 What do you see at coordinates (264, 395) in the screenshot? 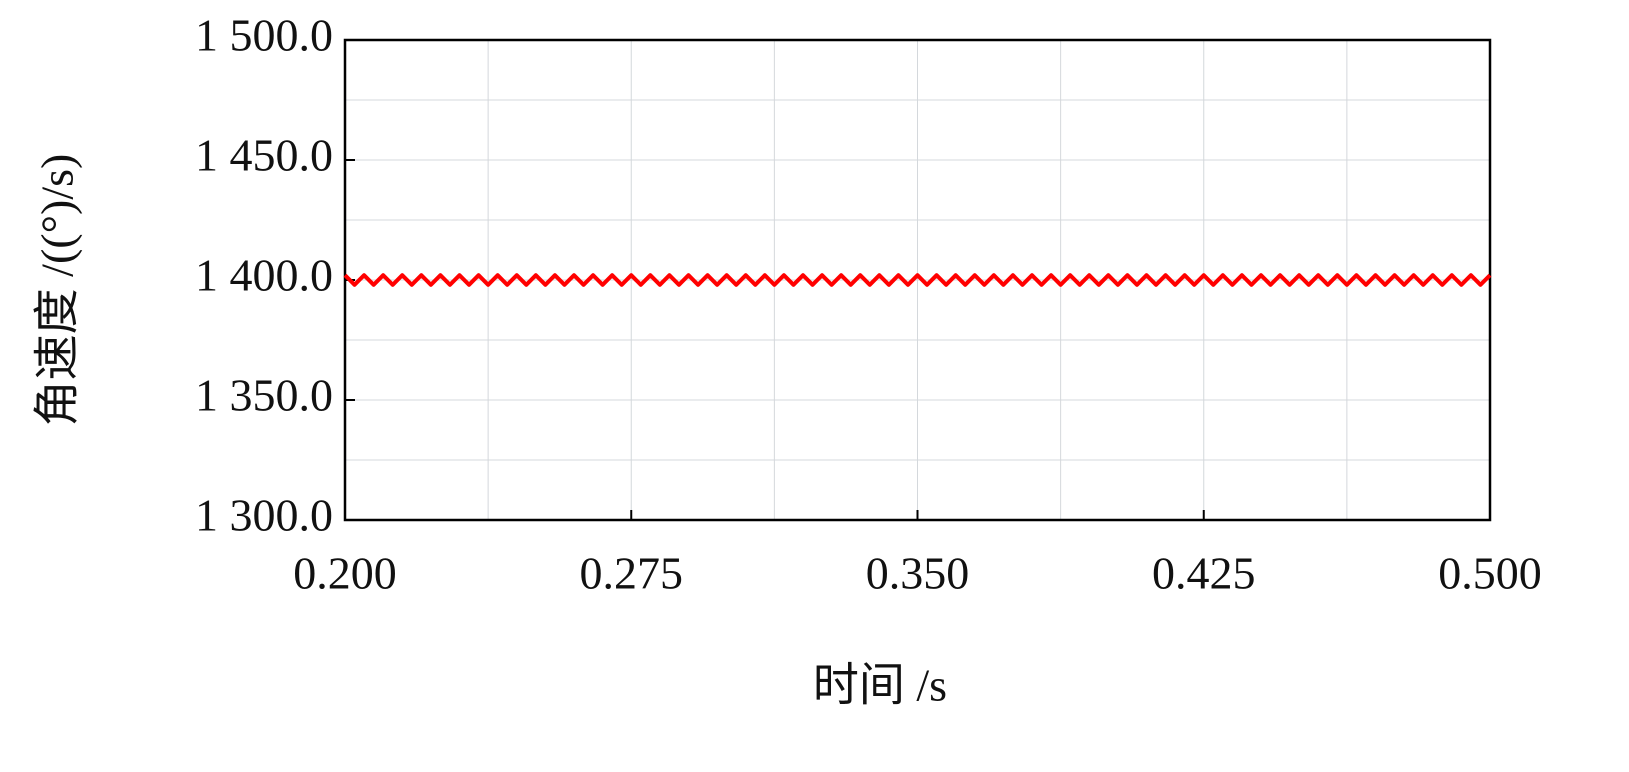
I see `y-tick-label: 1 350.0` at bounding box center [264, 395].